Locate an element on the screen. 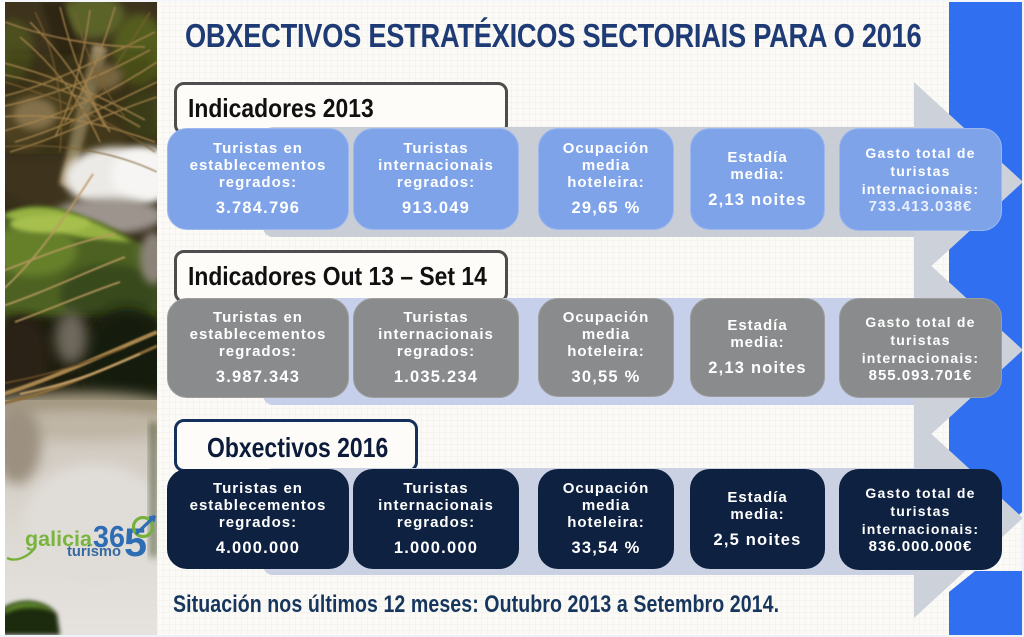 Image resolution: width=1024 pixels, height=637 pixels. svg-text: 5 is located at coordinates (135, 543).